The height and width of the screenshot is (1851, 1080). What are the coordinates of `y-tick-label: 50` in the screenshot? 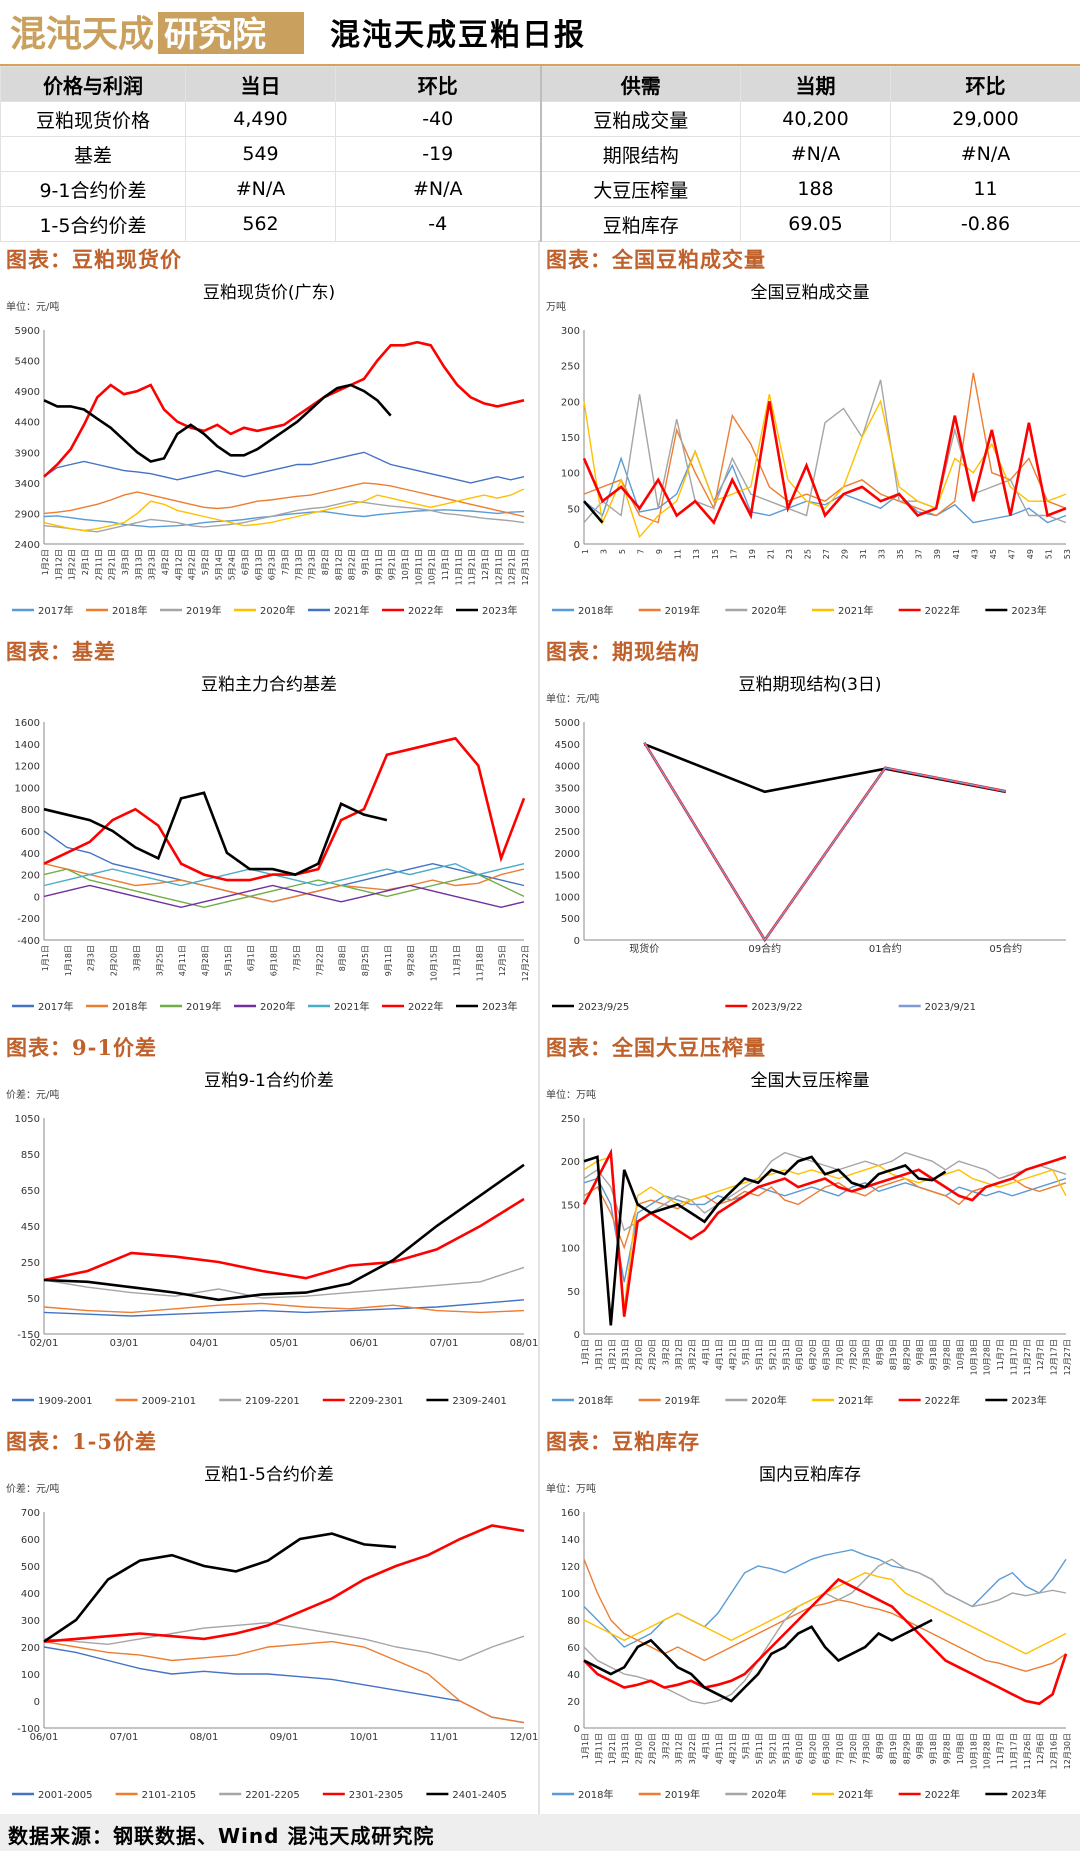 It's located at (33, 1299).